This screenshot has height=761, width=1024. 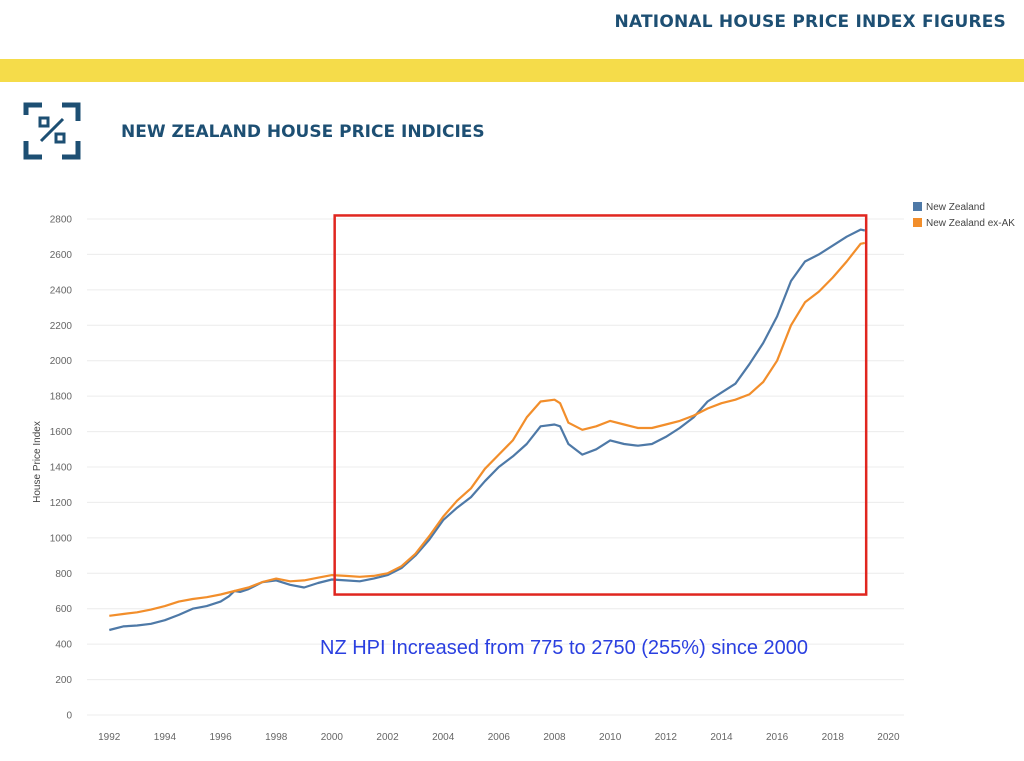 I want to click on y-tick-label: 400, so click(x=63, y=645).